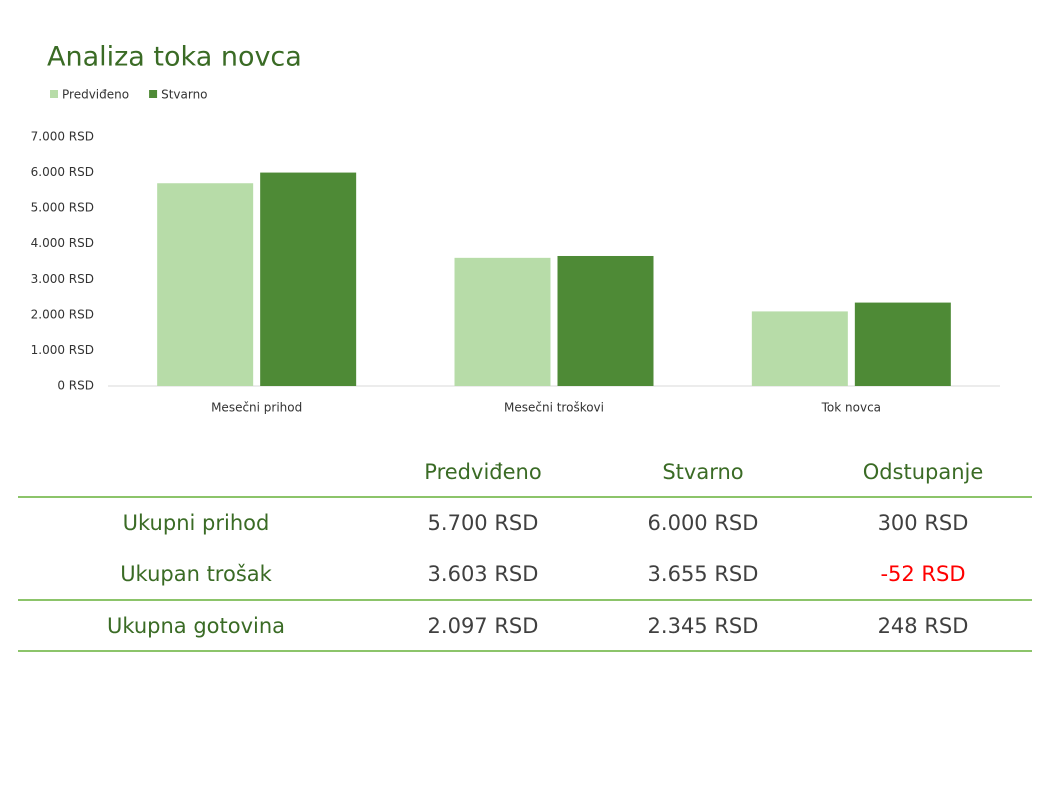  I want to click on table-cell: -52 RSD, so click(922, 574).